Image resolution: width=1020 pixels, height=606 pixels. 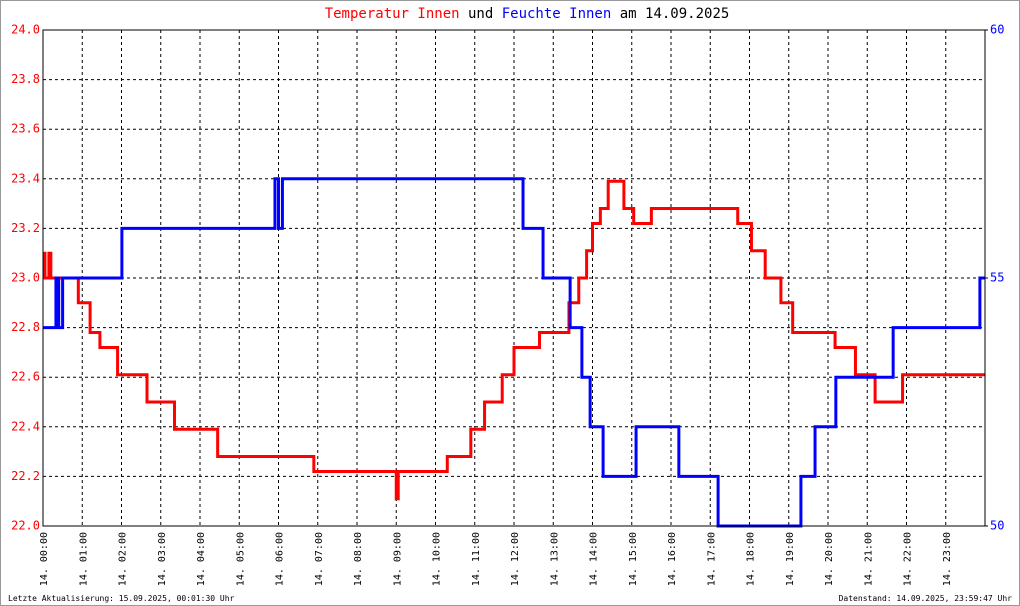 What do you see at coordinates (997, 30) in the screenshot?
I see `y2-tick-label: 60` at bounding box center [997, 30].